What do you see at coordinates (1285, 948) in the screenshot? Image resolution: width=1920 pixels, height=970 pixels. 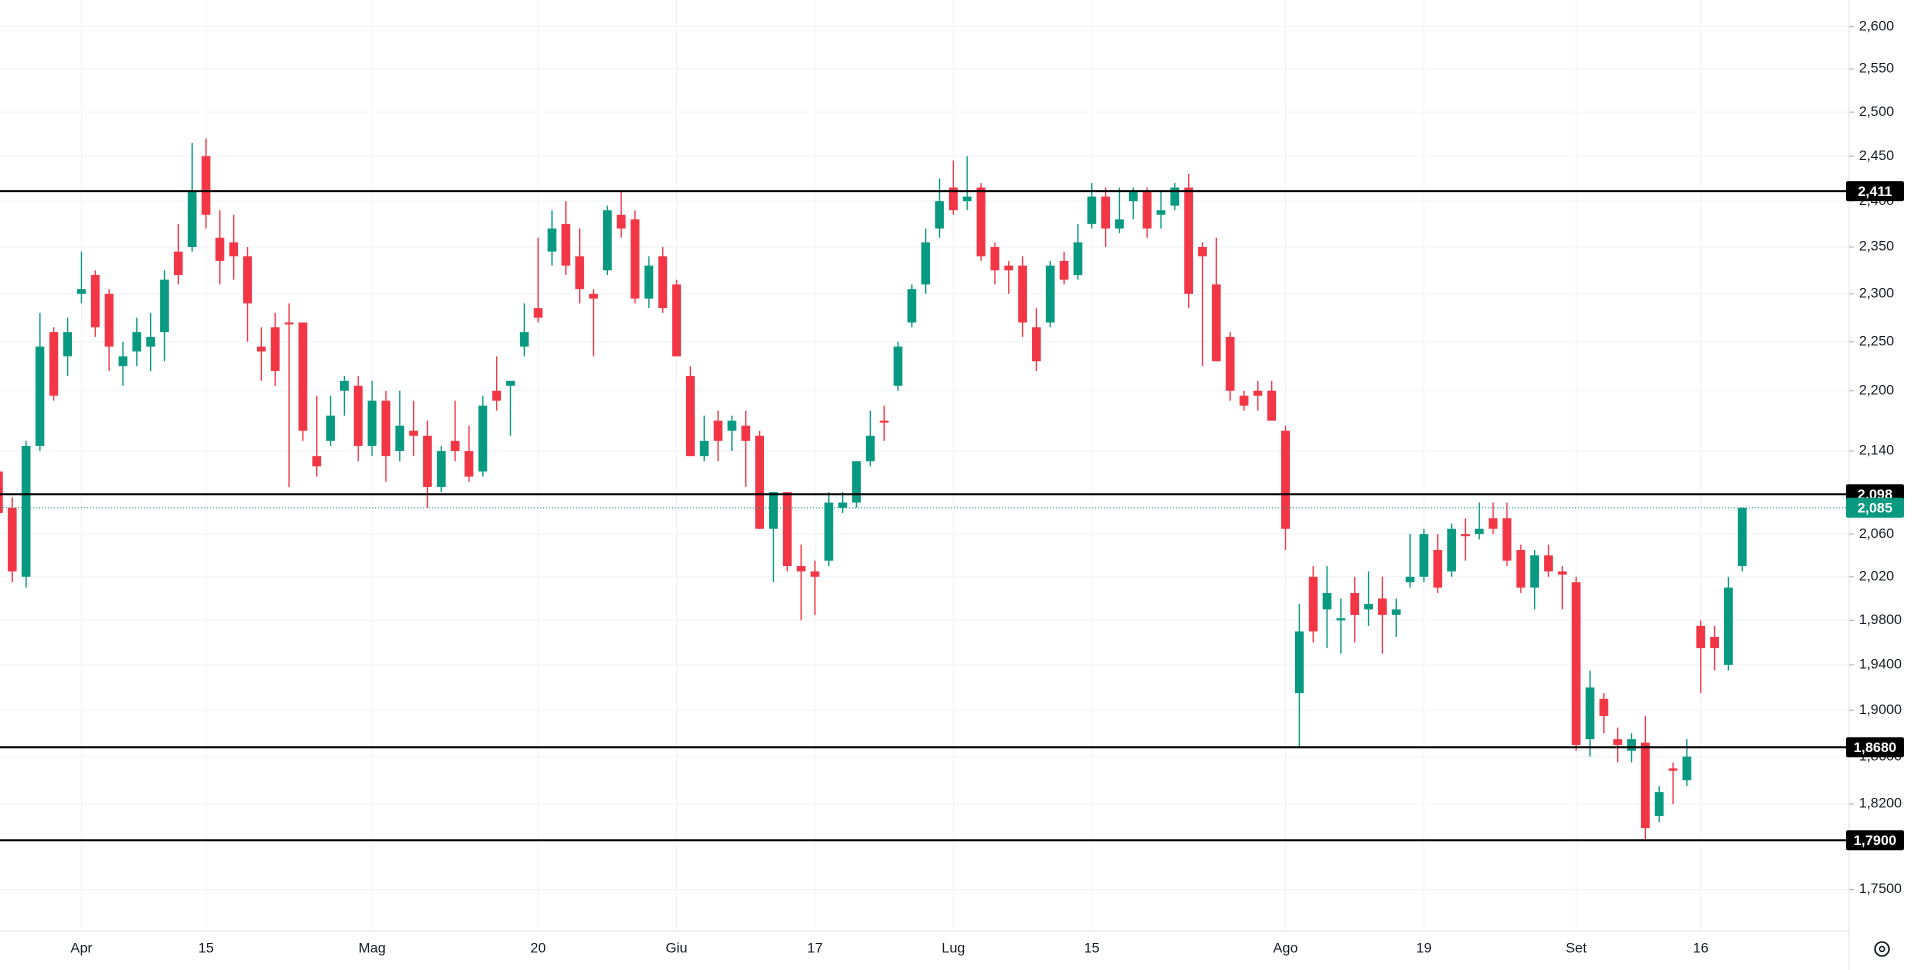 I see `x-tick-label: Ago` at bounding box center [1285, 948].